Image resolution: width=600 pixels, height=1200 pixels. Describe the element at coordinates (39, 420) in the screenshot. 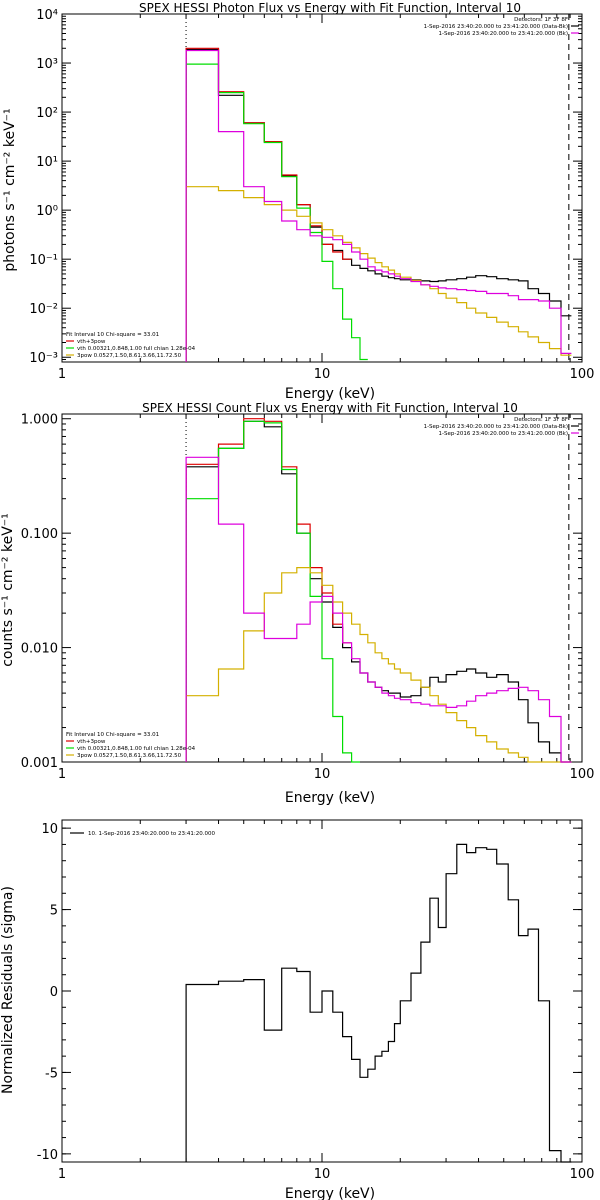

I see `y-tick-label: 1.000` at that location.